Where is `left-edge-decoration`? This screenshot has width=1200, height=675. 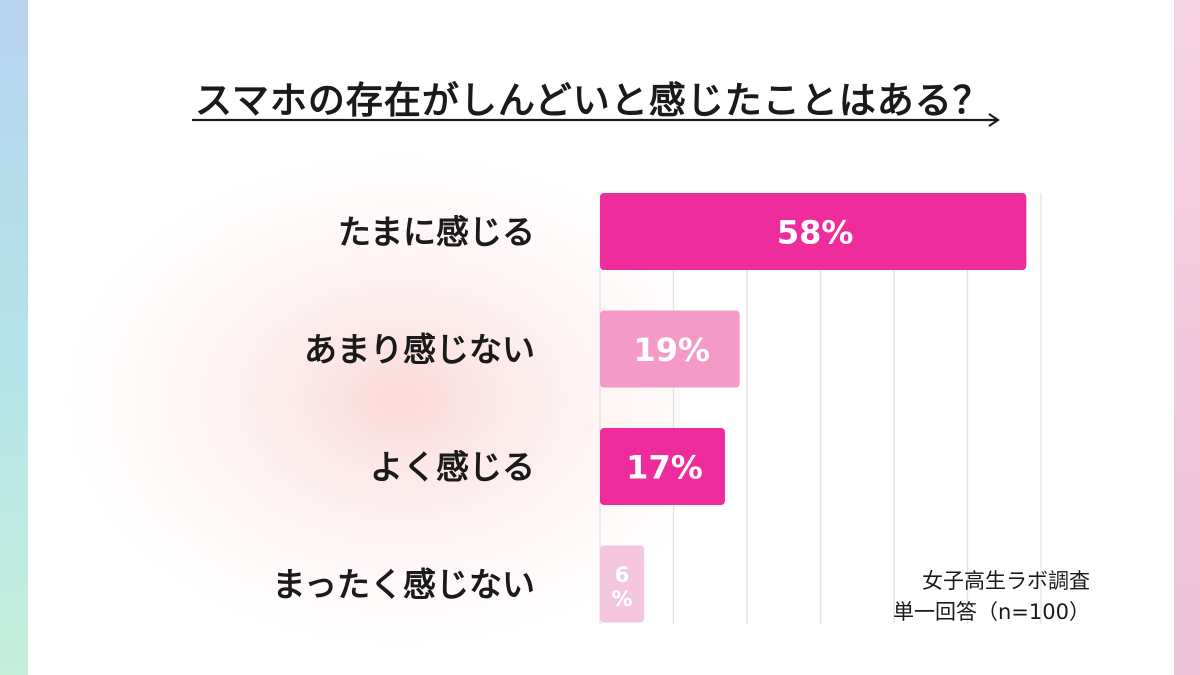
left-edge-decoration is located at coordinates (14, 337).